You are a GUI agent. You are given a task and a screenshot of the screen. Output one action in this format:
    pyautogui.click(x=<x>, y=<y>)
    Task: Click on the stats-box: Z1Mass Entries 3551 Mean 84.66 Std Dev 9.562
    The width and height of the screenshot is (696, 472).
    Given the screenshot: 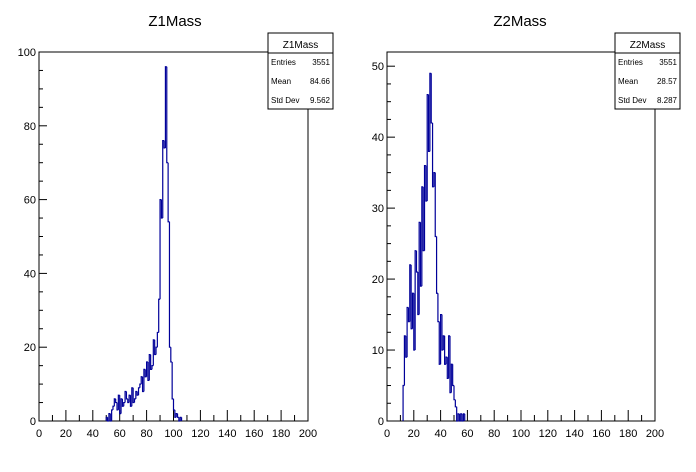 What is the action you would take?
    pyautogui.click(x=300, y=71)
    